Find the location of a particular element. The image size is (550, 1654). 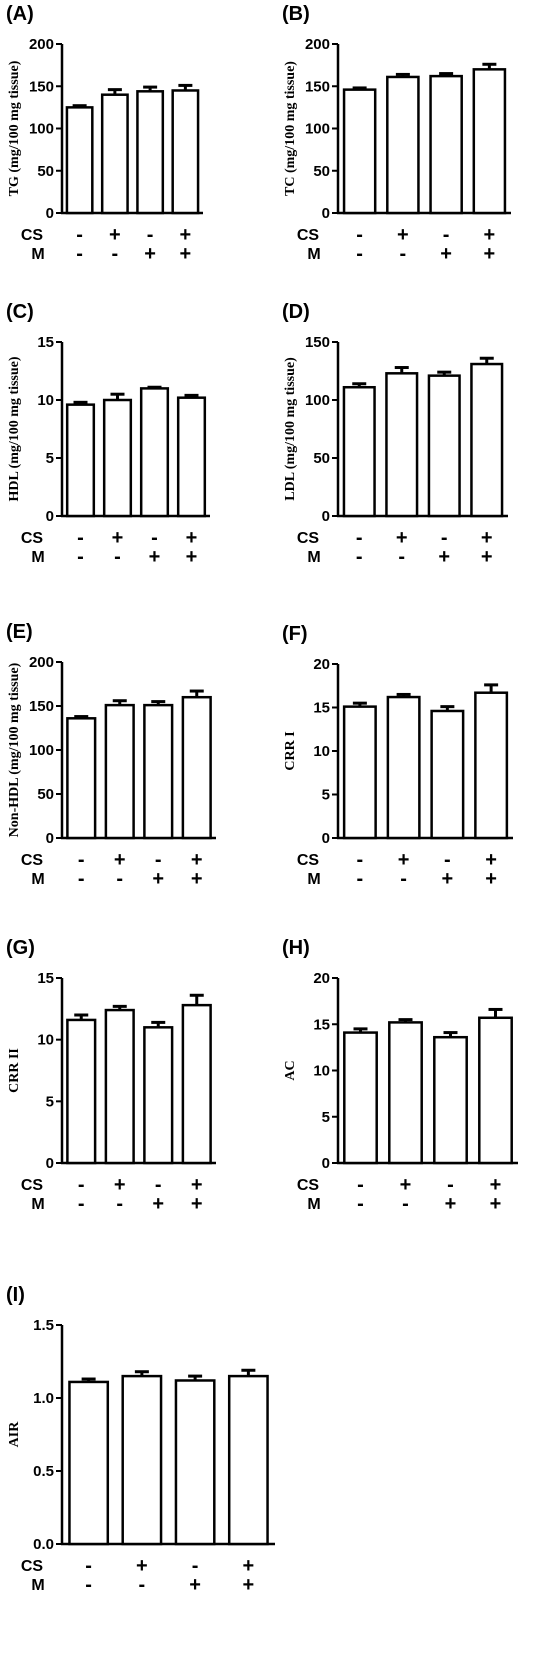

panel-label: (G) is located at coordinates (20, 948).